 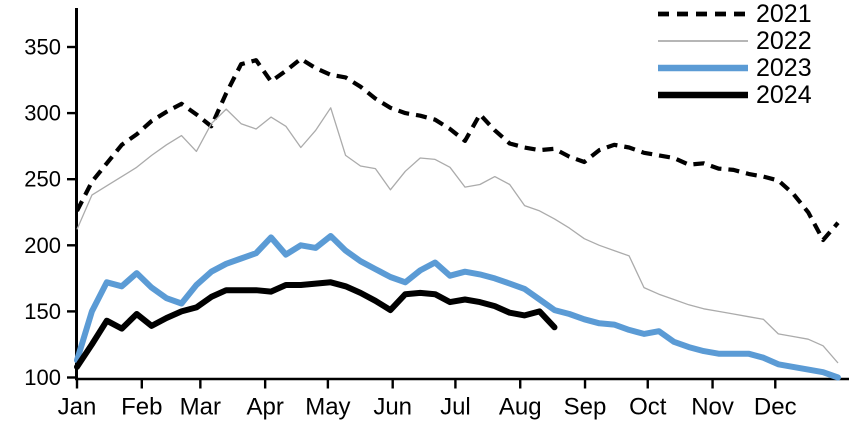 What do you see at coordinates (77, 407) in the screenshot?
I see `month-label-jan: Jan` at bounding box center [77, 407].